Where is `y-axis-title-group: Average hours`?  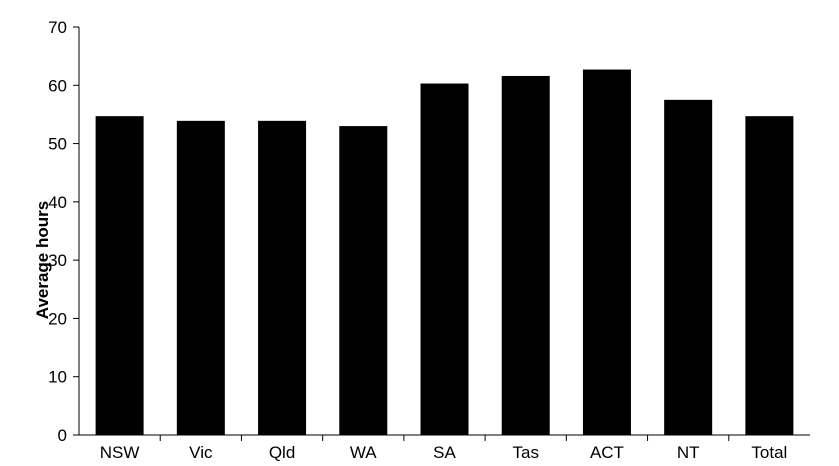
y-axis-title-group: Average hours is located at coordinates (42, 260).